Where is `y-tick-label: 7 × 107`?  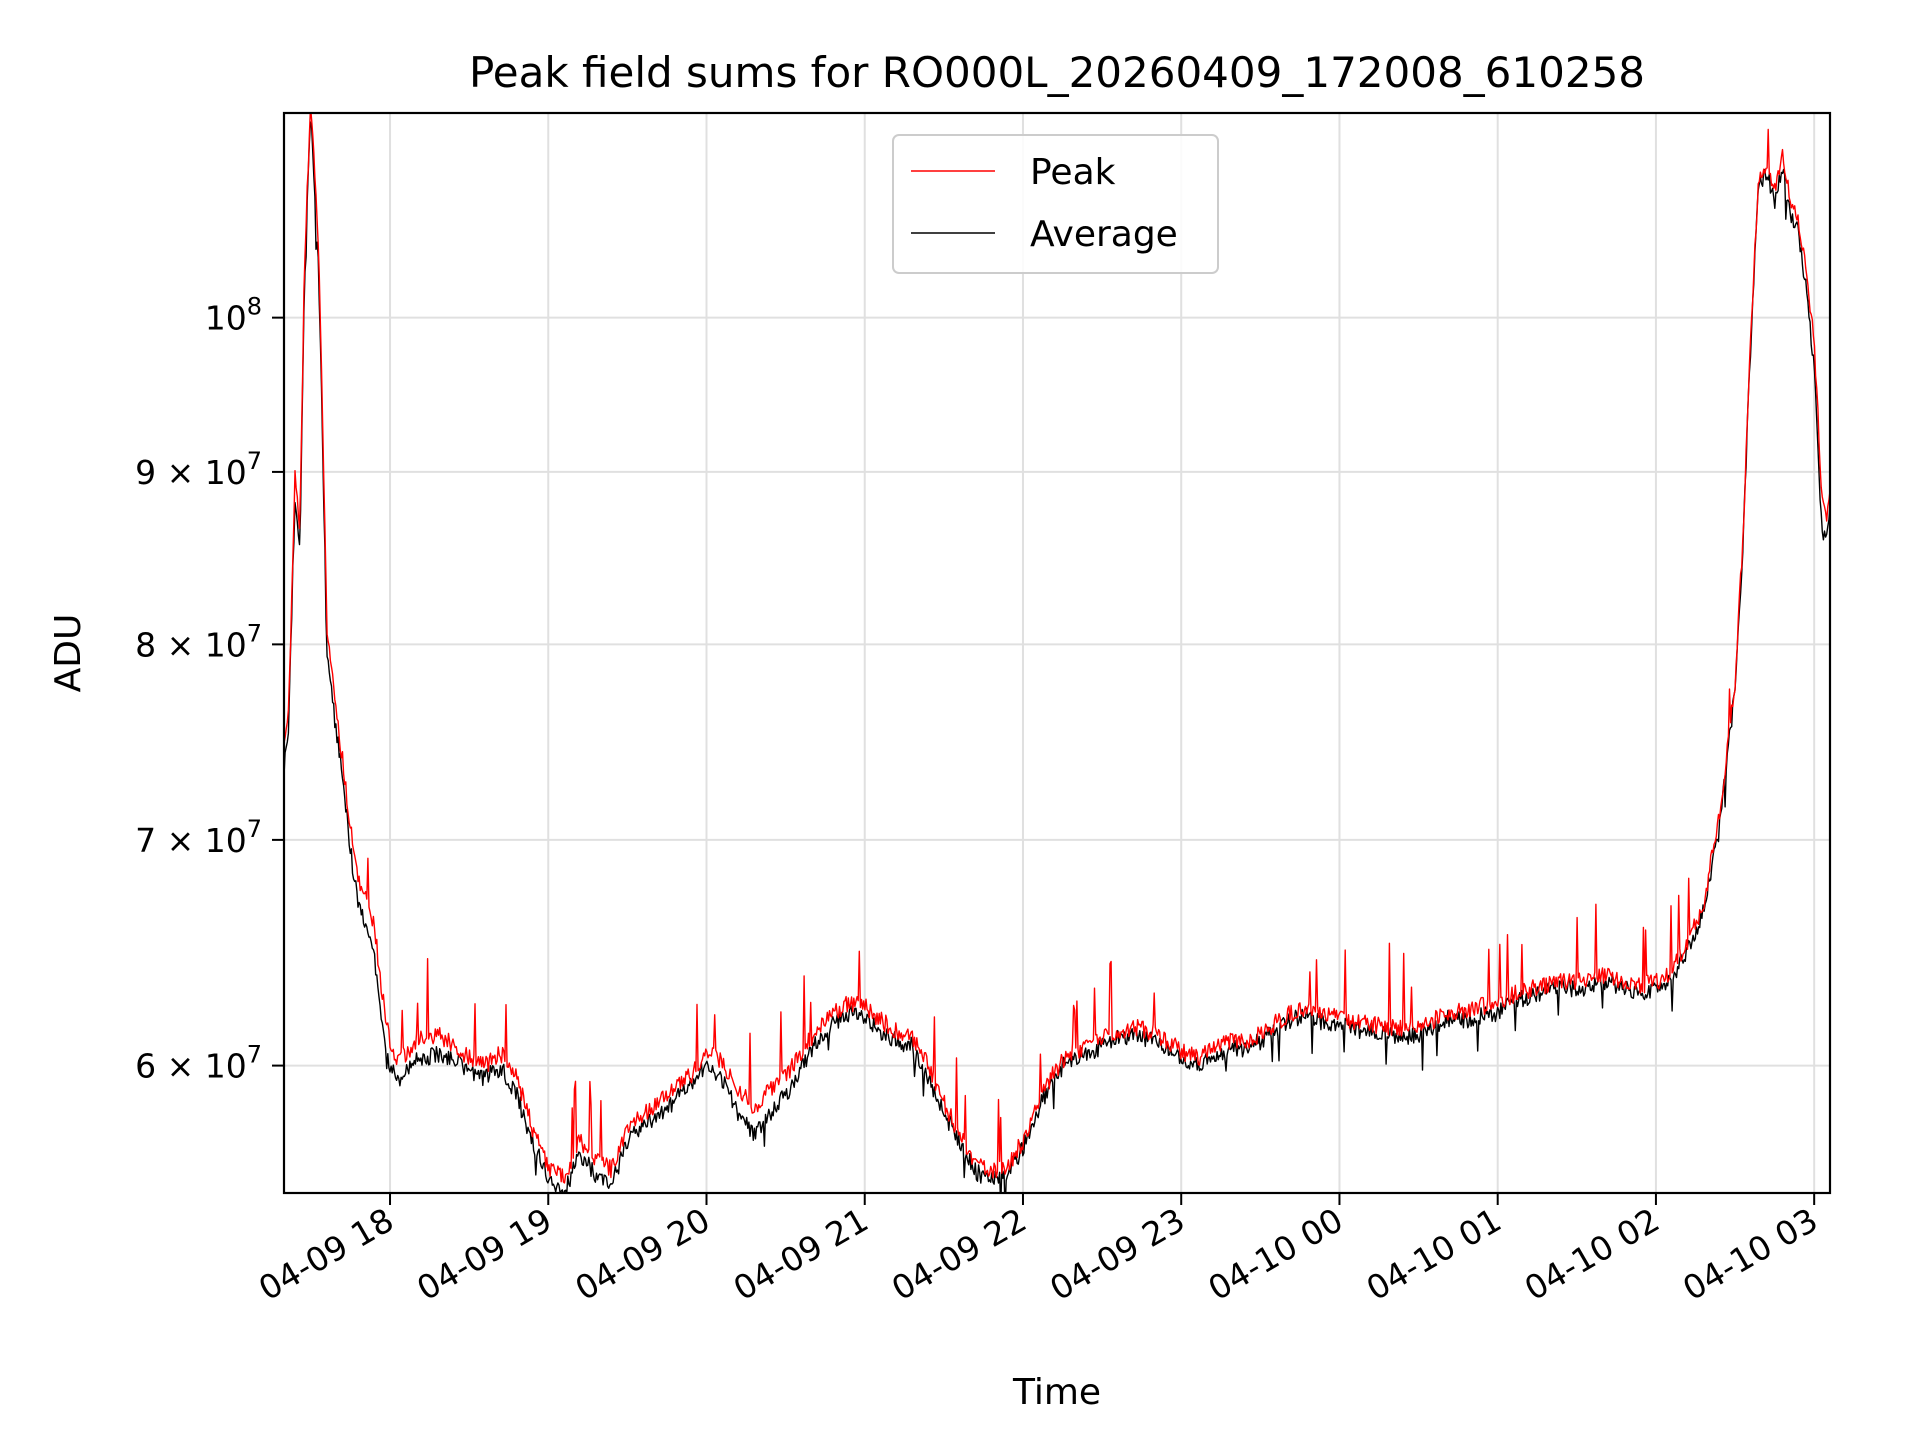 y-tick-label: 7 × 107 is located at coordinates (198, 837).